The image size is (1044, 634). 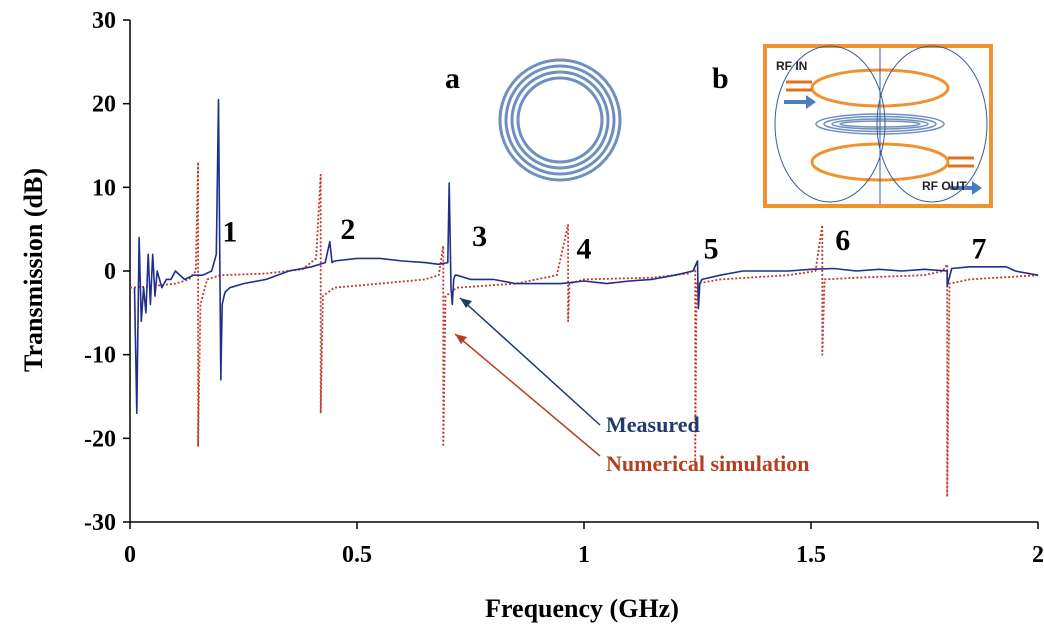 I want to click on simulation-annotation: Numerical simulation, so click(x=632, y=404).